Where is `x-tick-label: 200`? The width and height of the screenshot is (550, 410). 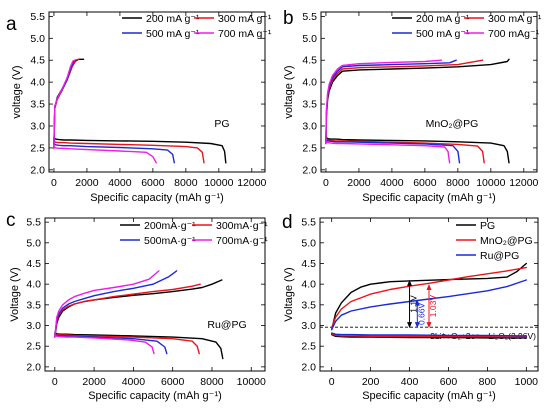
x-tick-label: 200 is located at coordinates (371, 382).